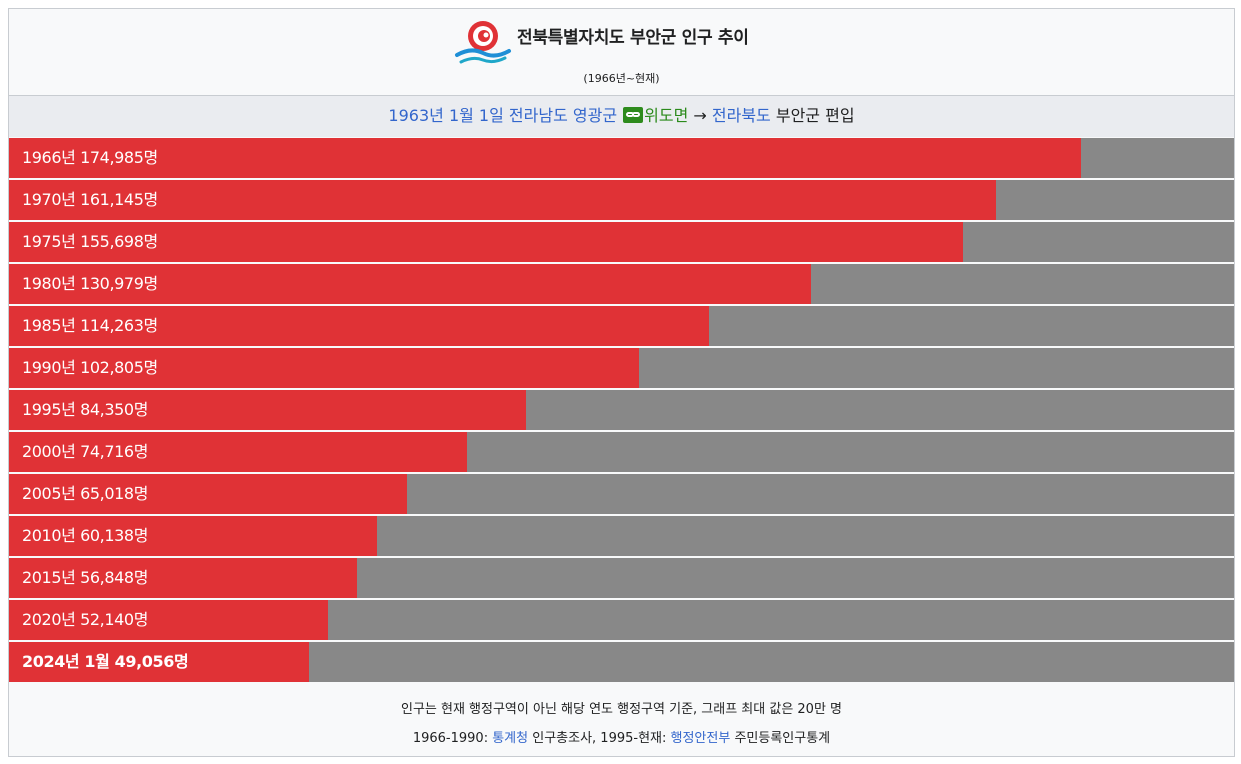  Describe the element at coordinates (700, 738) in the screenshot. I see `ministry-interior-link: 행정안전부` at that location.